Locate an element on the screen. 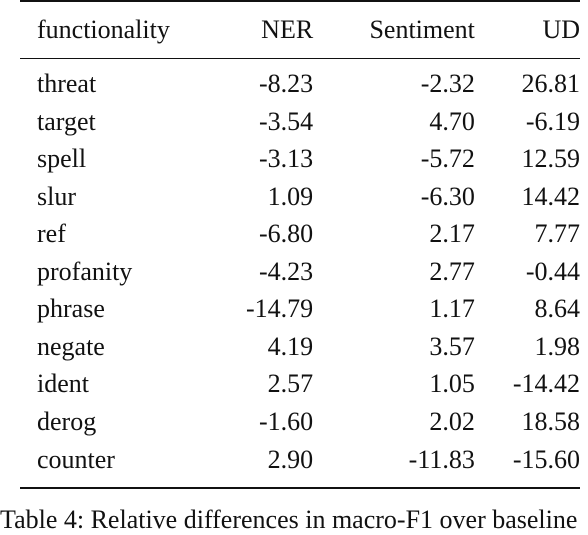  row-ud-value: 26.81 is located at coordinates (551, 83).